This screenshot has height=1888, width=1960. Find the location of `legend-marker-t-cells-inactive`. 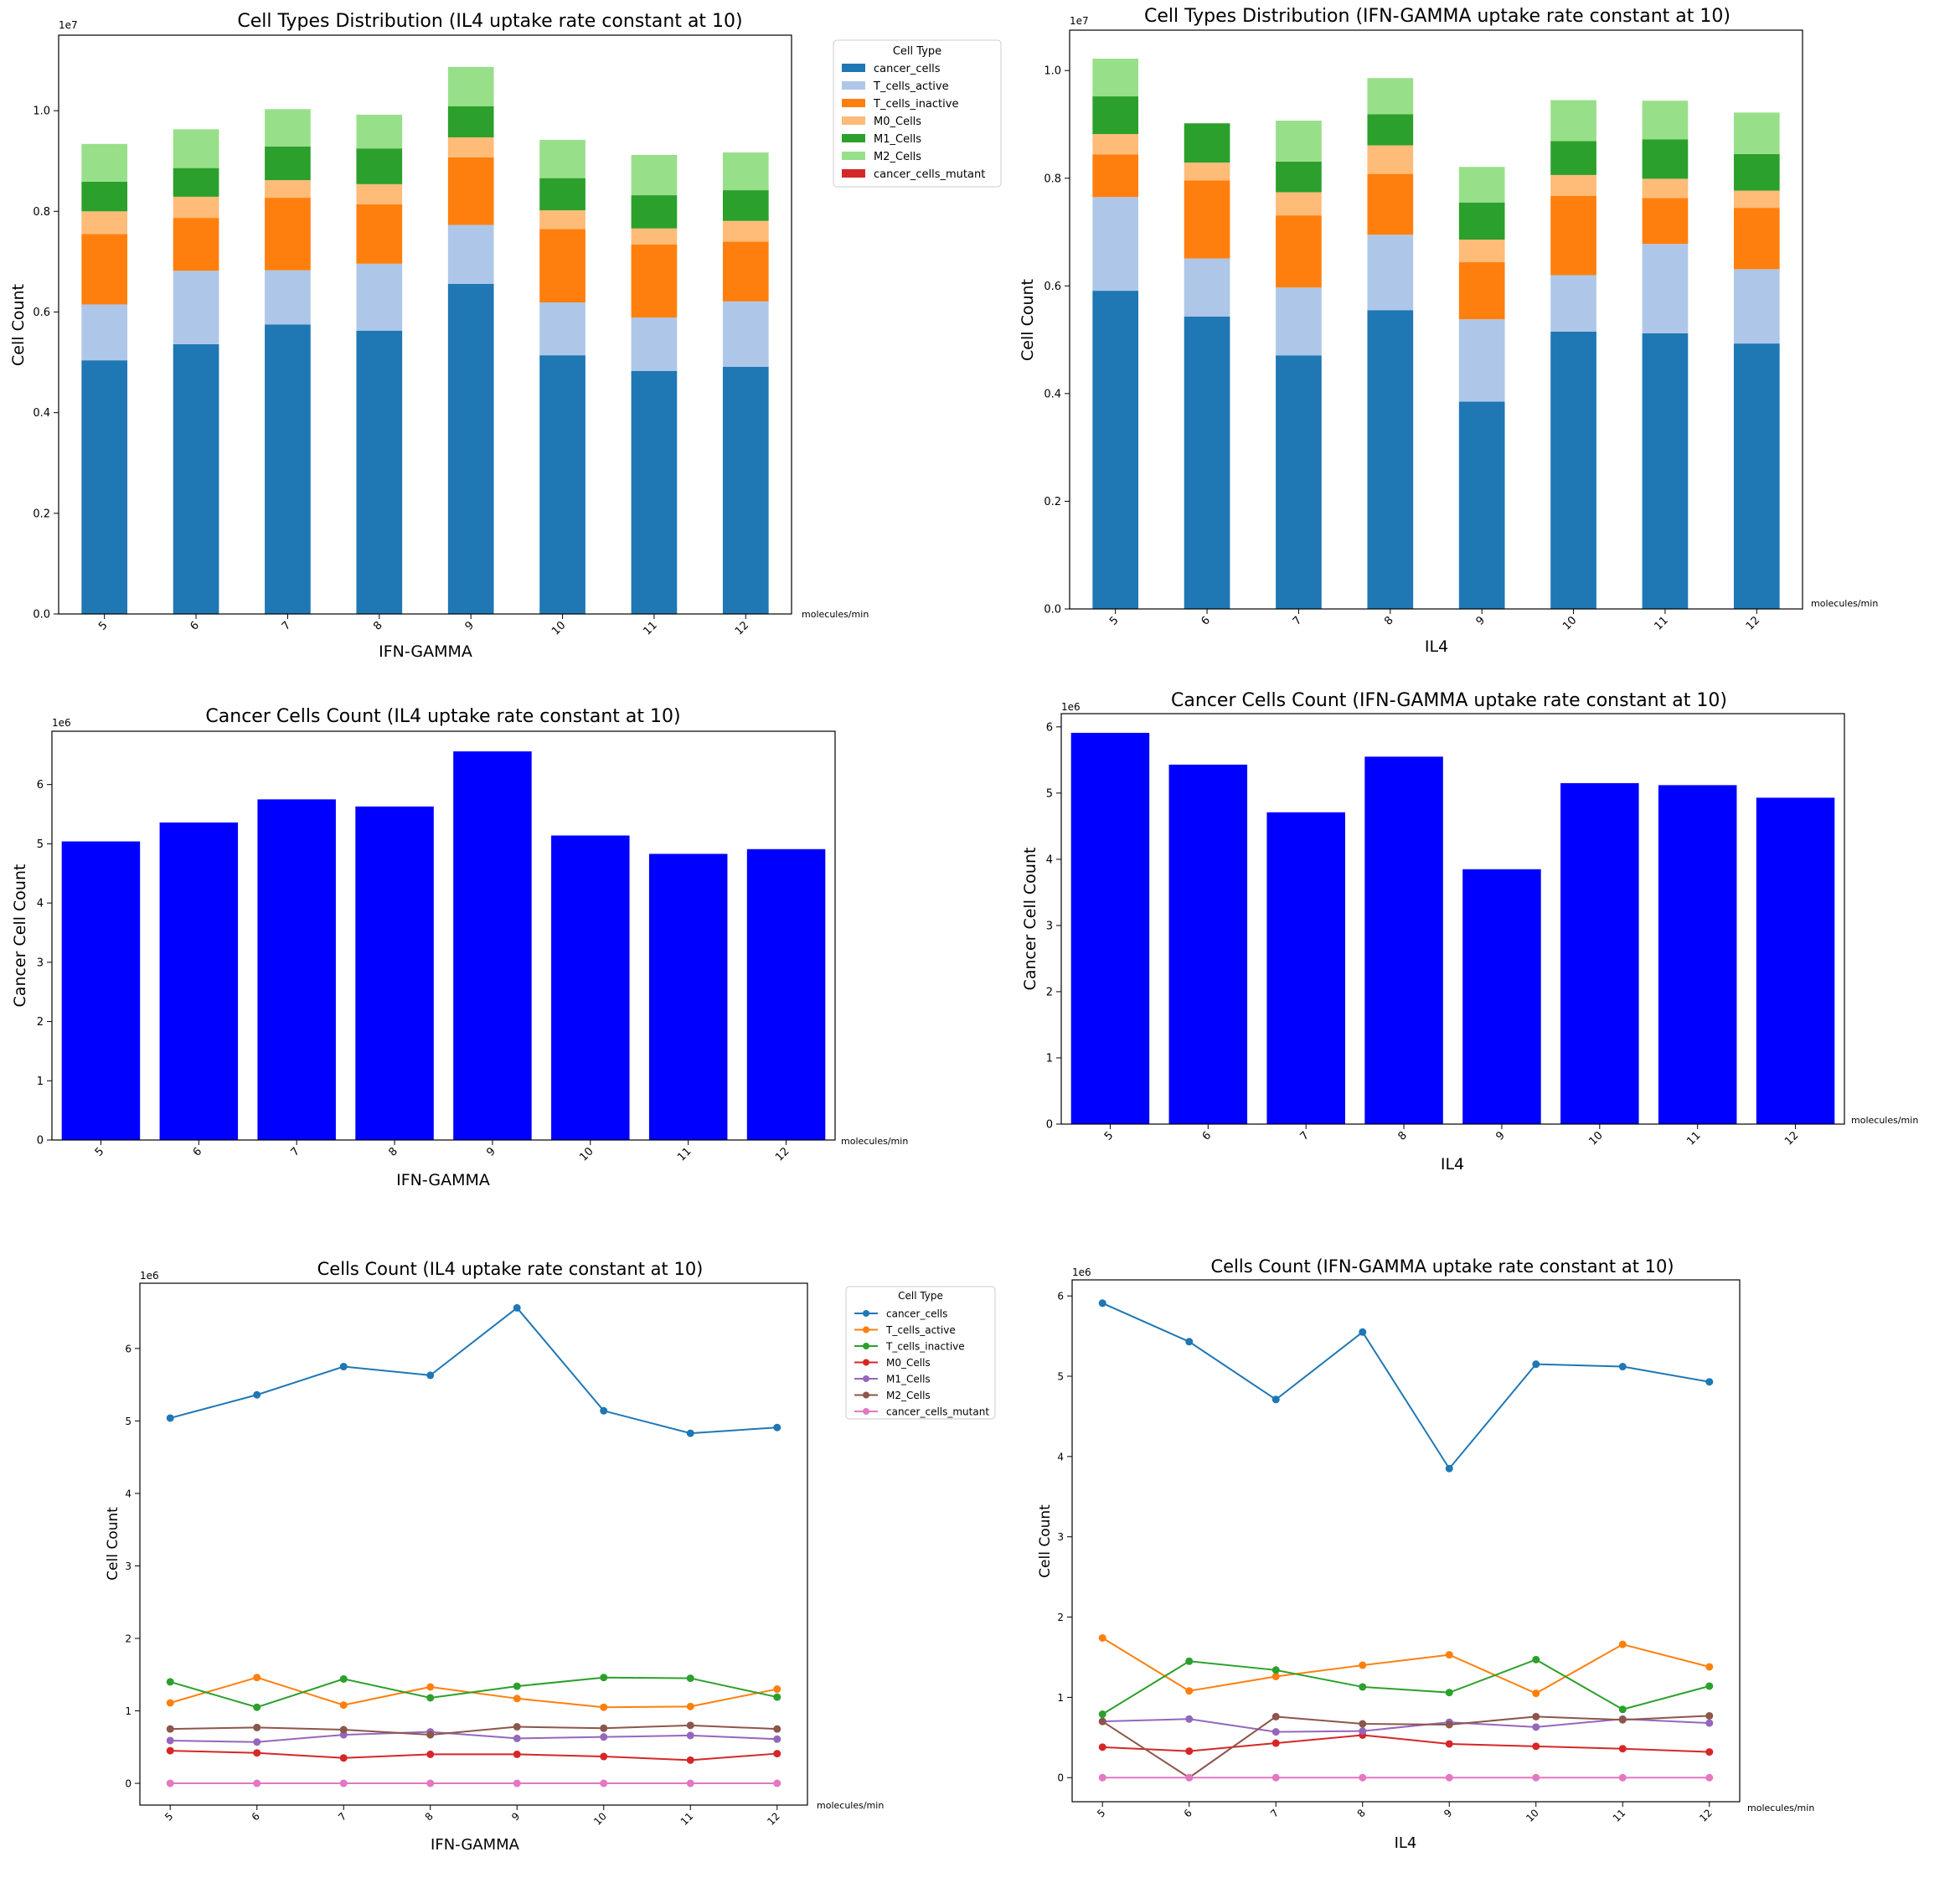

legend-marker-t-cells-inactive is located at coordinates (866, 1346).